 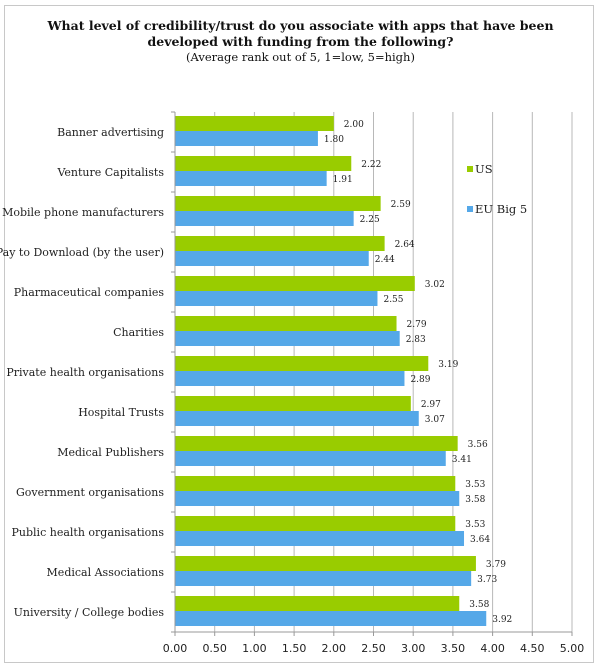 What do you see at coordinates (254, 648) in the screenshot?
I see `x-tick-label: 1.00` at bounding box center [254, 648].